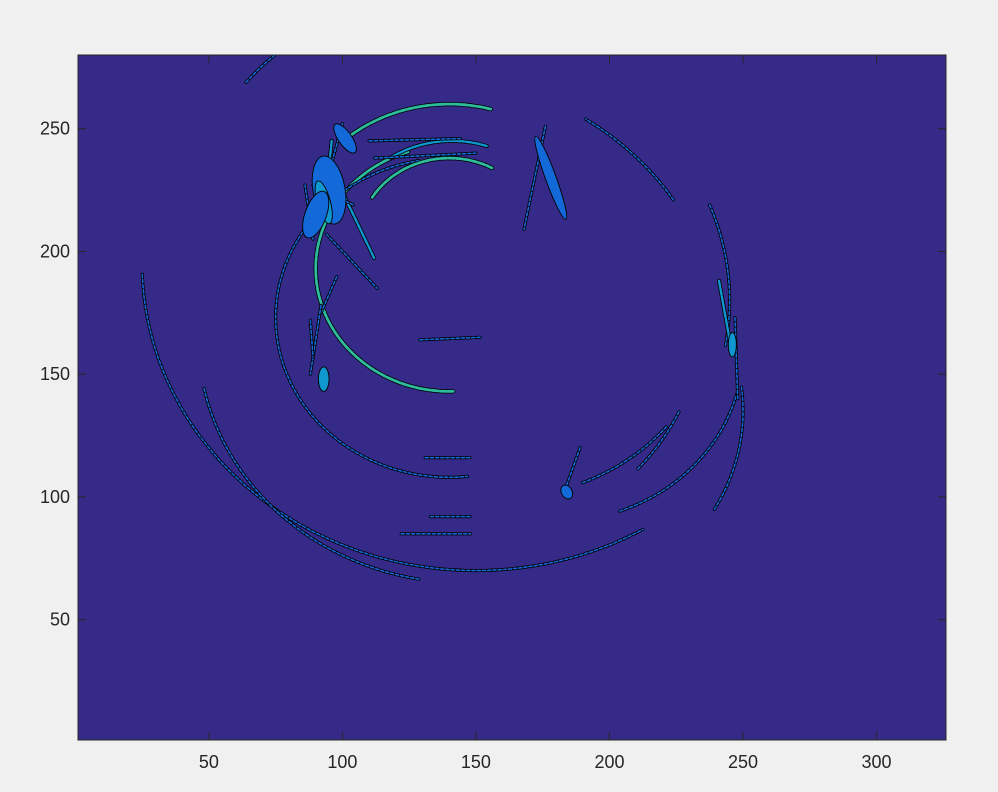 This screenshot has width=998, height=792. Describe the element at coordinates (55, 374) in the screenshot. I see `y-tick-label-150: 150` at that location.